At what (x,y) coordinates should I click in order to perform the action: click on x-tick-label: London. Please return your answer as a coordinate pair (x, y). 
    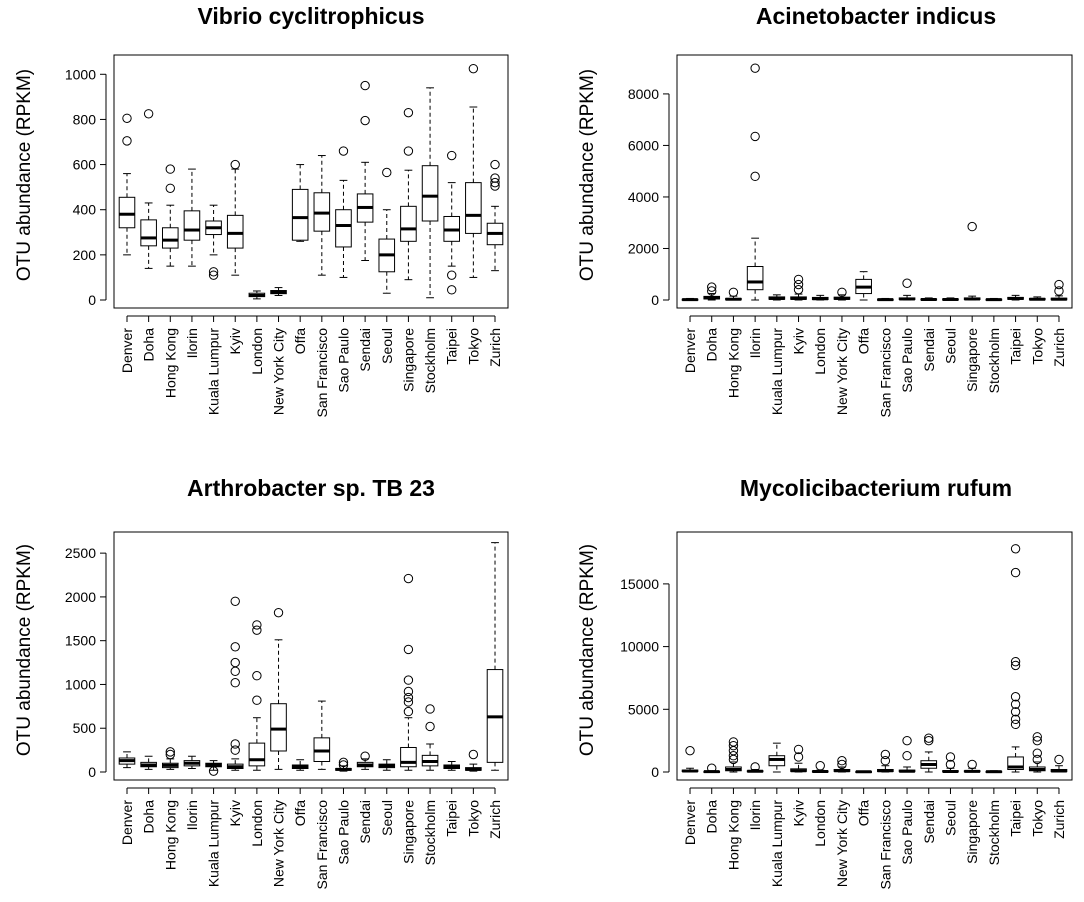
    Looking at the image, I should click on (820, 351).